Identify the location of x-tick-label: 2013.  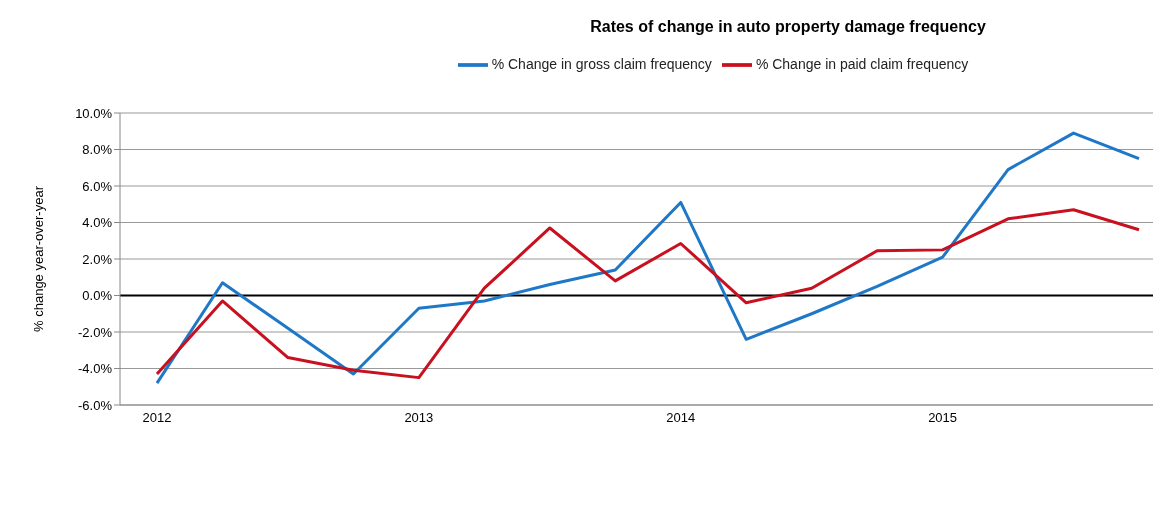
(419, 418).